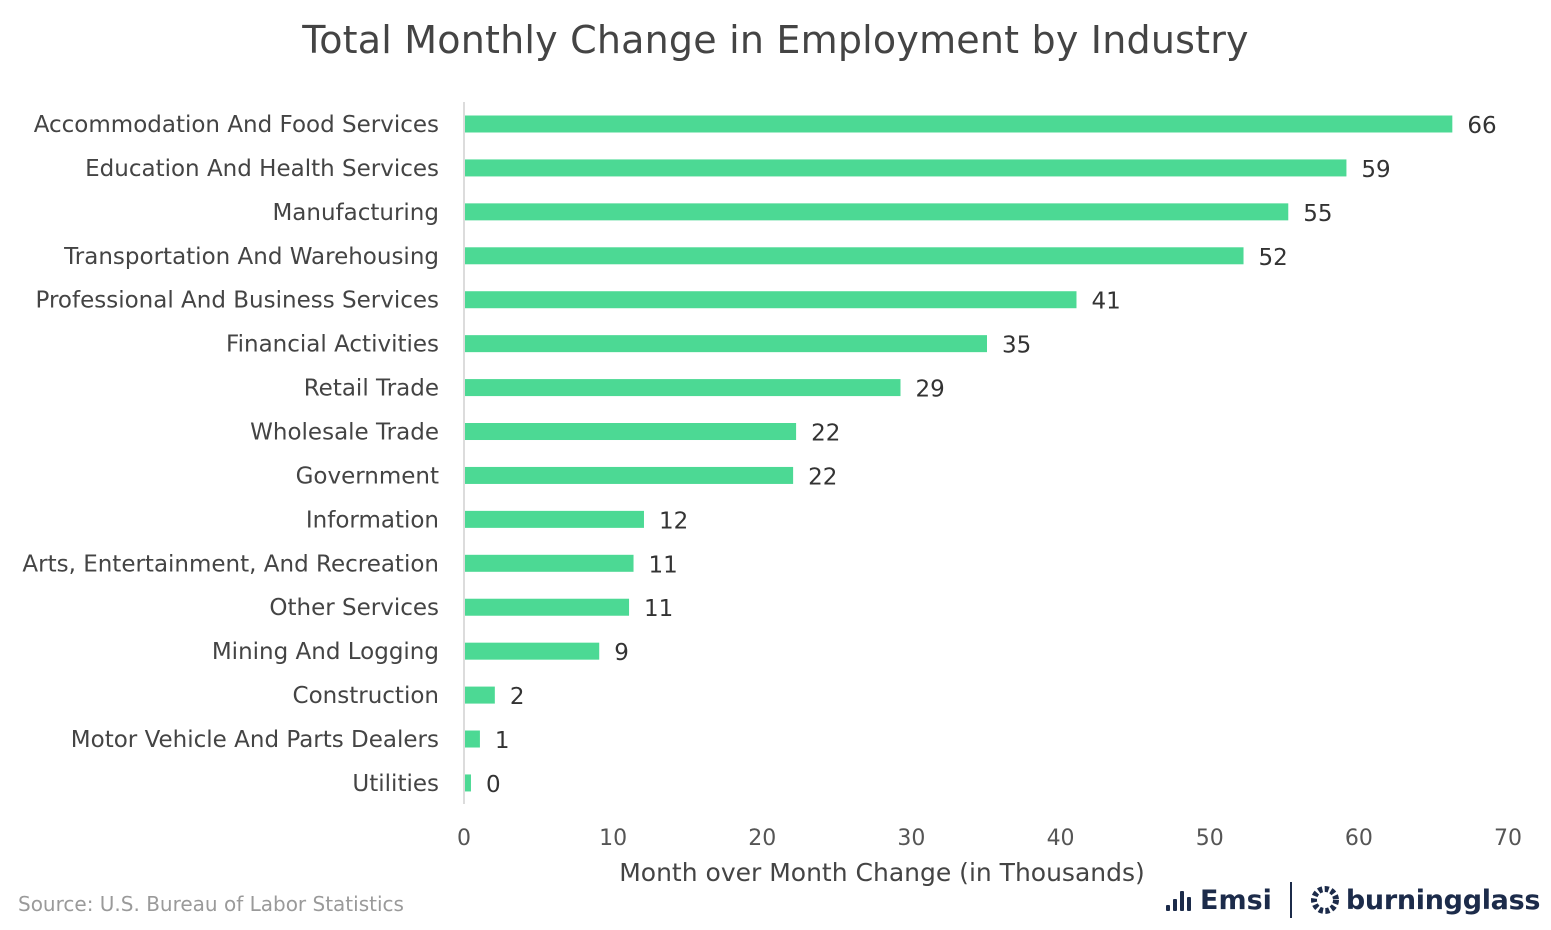 The width and height of the screenshot is (1551, 930). What do you see at coordinates (1317, 214) in the screenshot?
I see `value-label: 55` at bounding box center [1317, 214].